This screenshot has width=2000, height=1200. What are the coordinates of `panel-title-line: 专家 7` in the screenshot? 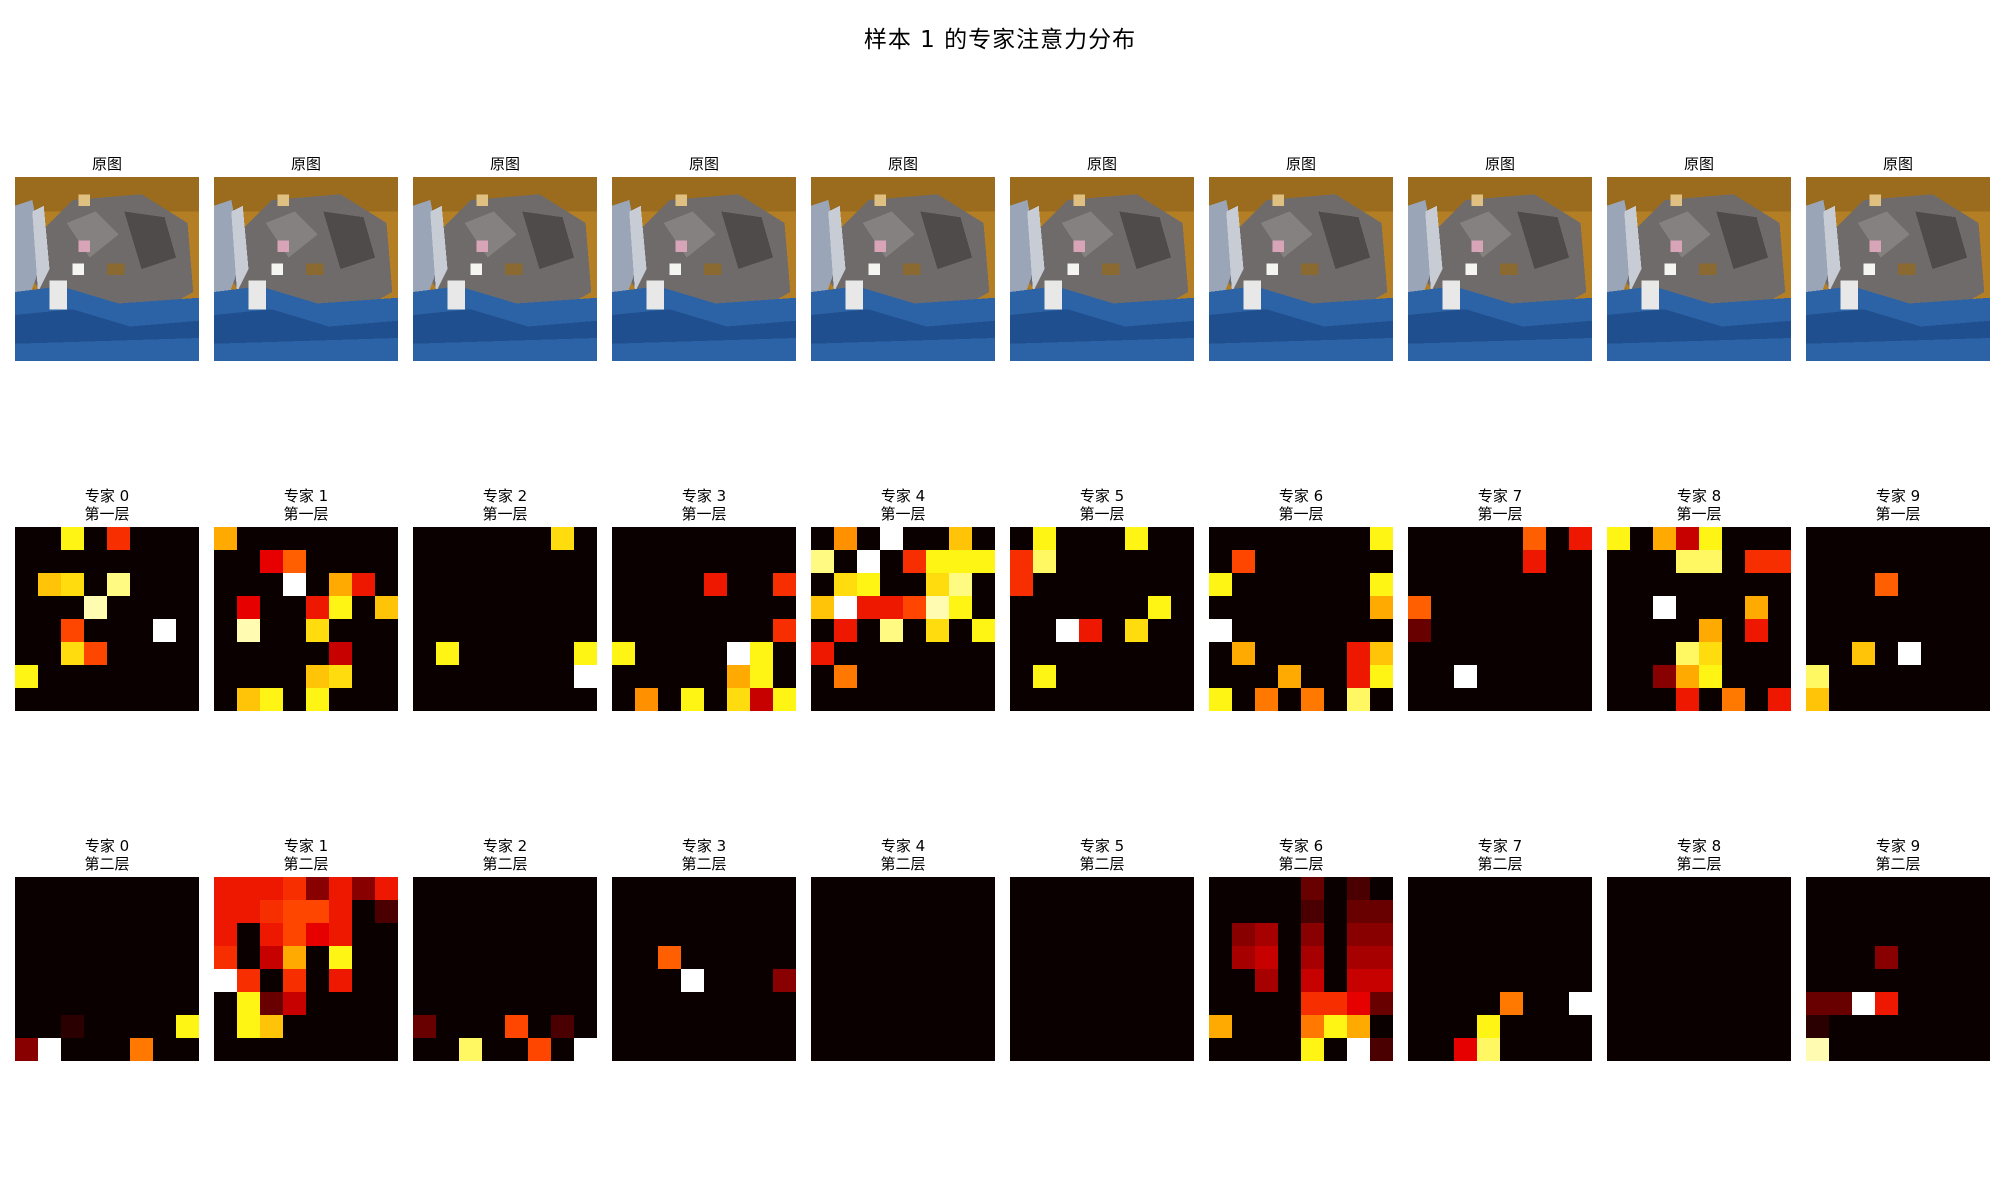 It's located at (1500, 846).